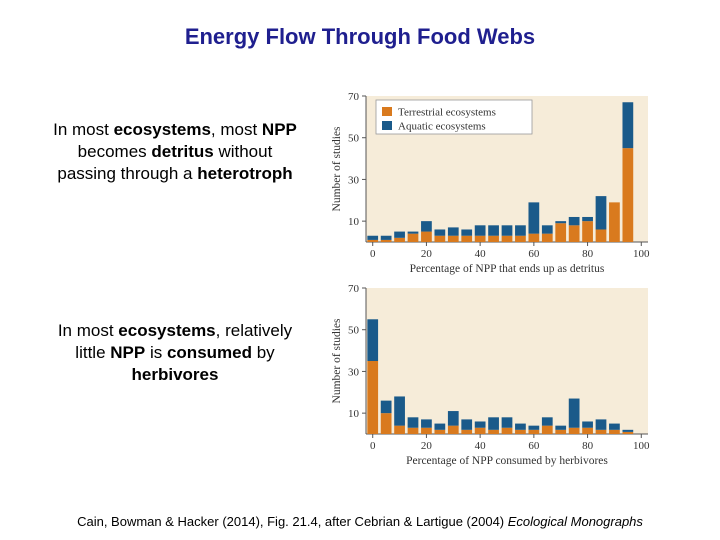 The image size is (720, 540). I want to click on legend-box, so click(454, 117).